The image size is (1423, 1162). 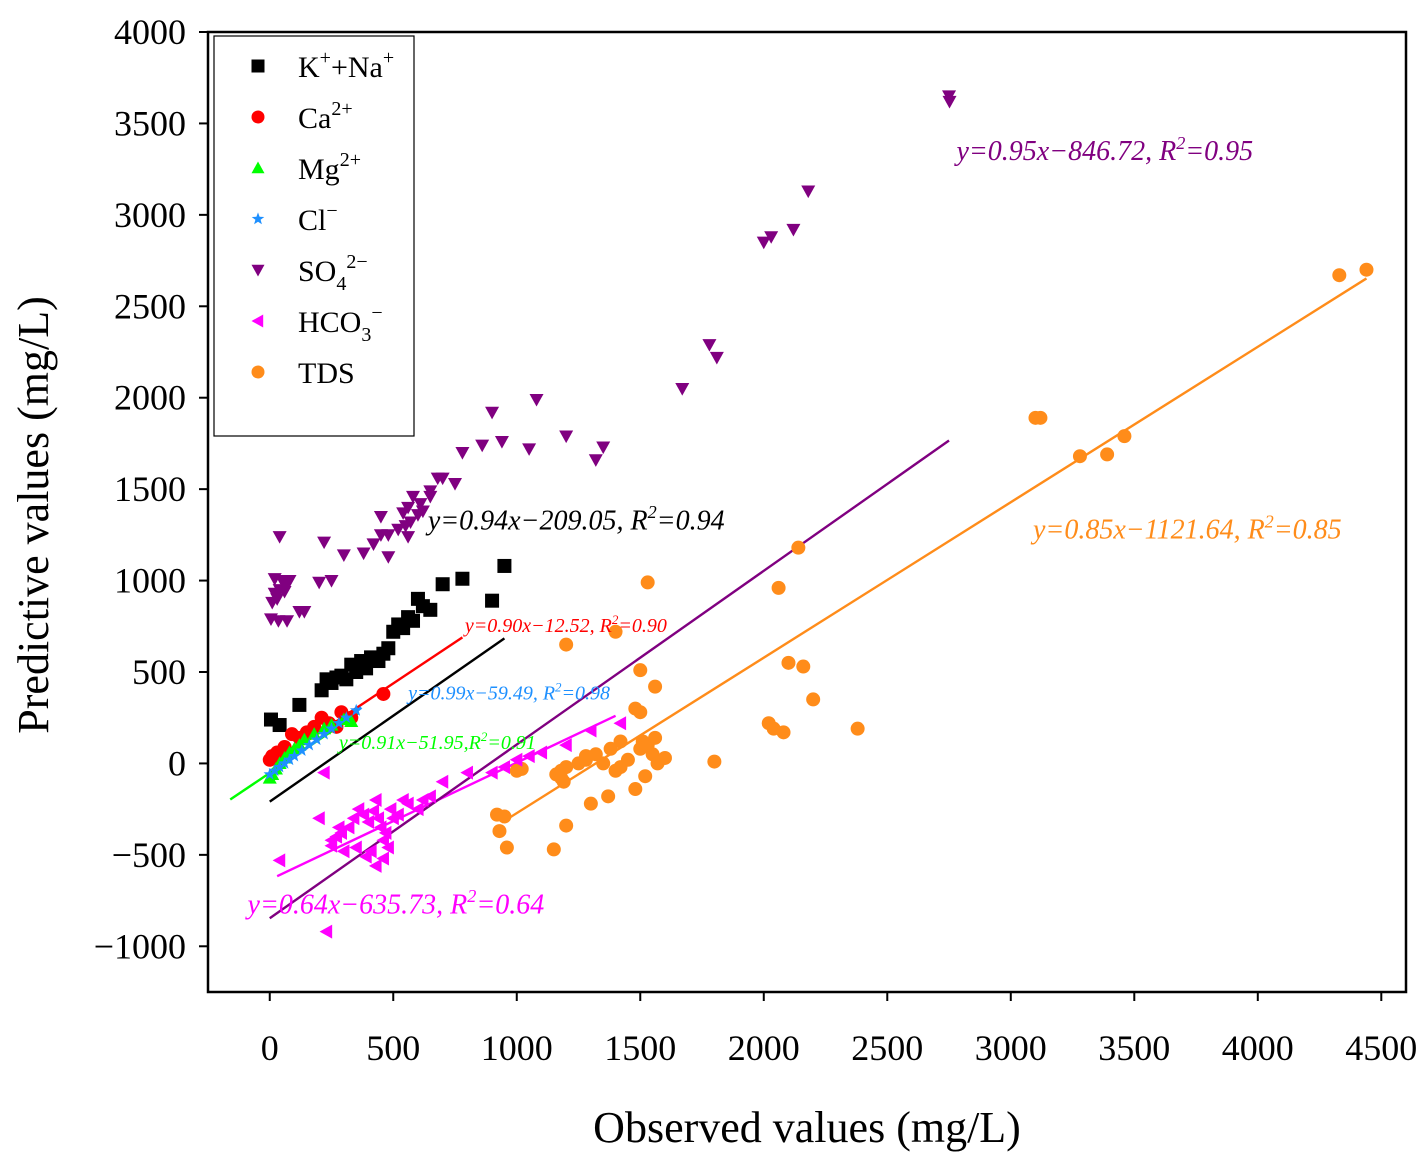 I want to click on legend-item-kna: K++Na+, so click(x=322, y=65).